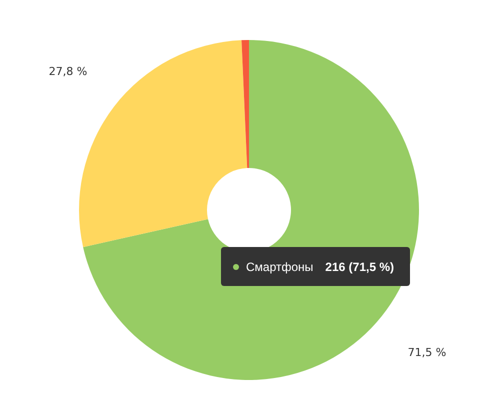 Image resolution: width=496 pixels, height=418 pixels. What do you see at coordinates (68, 71) in the screenshot?
I see `data-label: 27,8 %` at bounding box center [68, 71].